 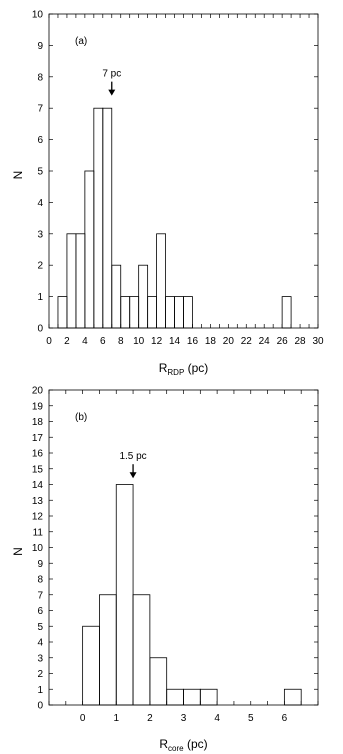 What do you see at coordinates (301, 341) in the screenshot?
I see `x-tick-label: 28` at bounding box center [301, 341].